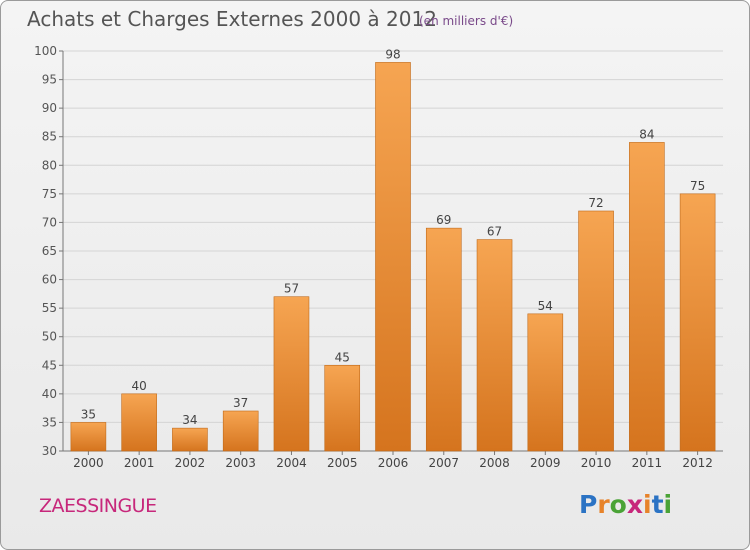 Image resolution: width=750 pixels, height=550 pixels. What do you see at coordinates (49, 222) in the screenshot?
I see `y-tick-label: 70` at bounding box center [49, 222].